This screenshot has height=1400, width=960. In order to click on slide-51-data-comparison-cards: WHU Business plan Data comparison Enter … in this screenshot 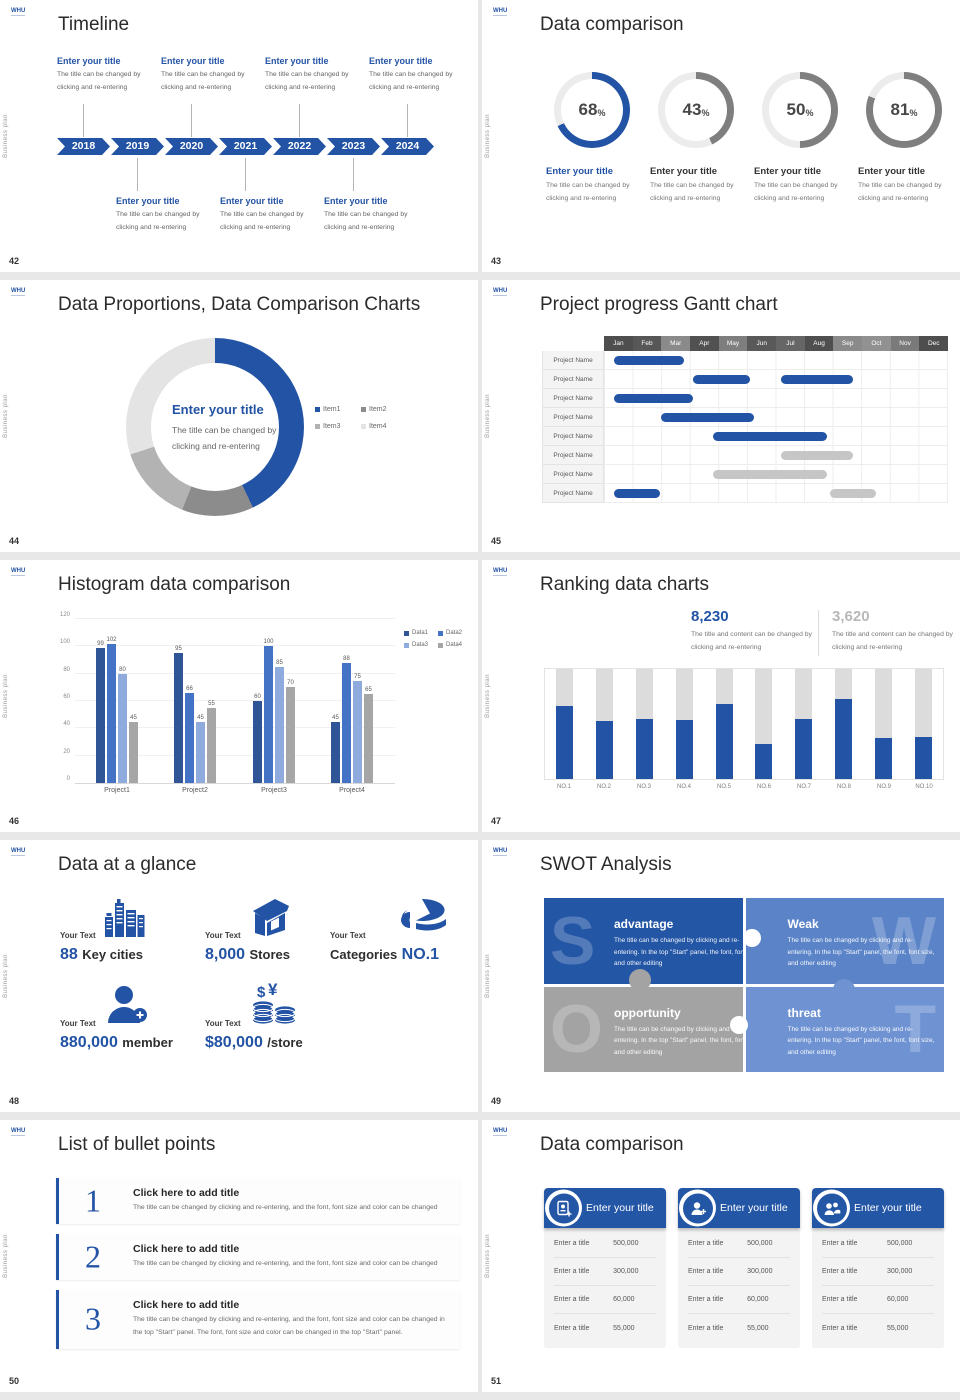, I will do `click(721, 1256)`.